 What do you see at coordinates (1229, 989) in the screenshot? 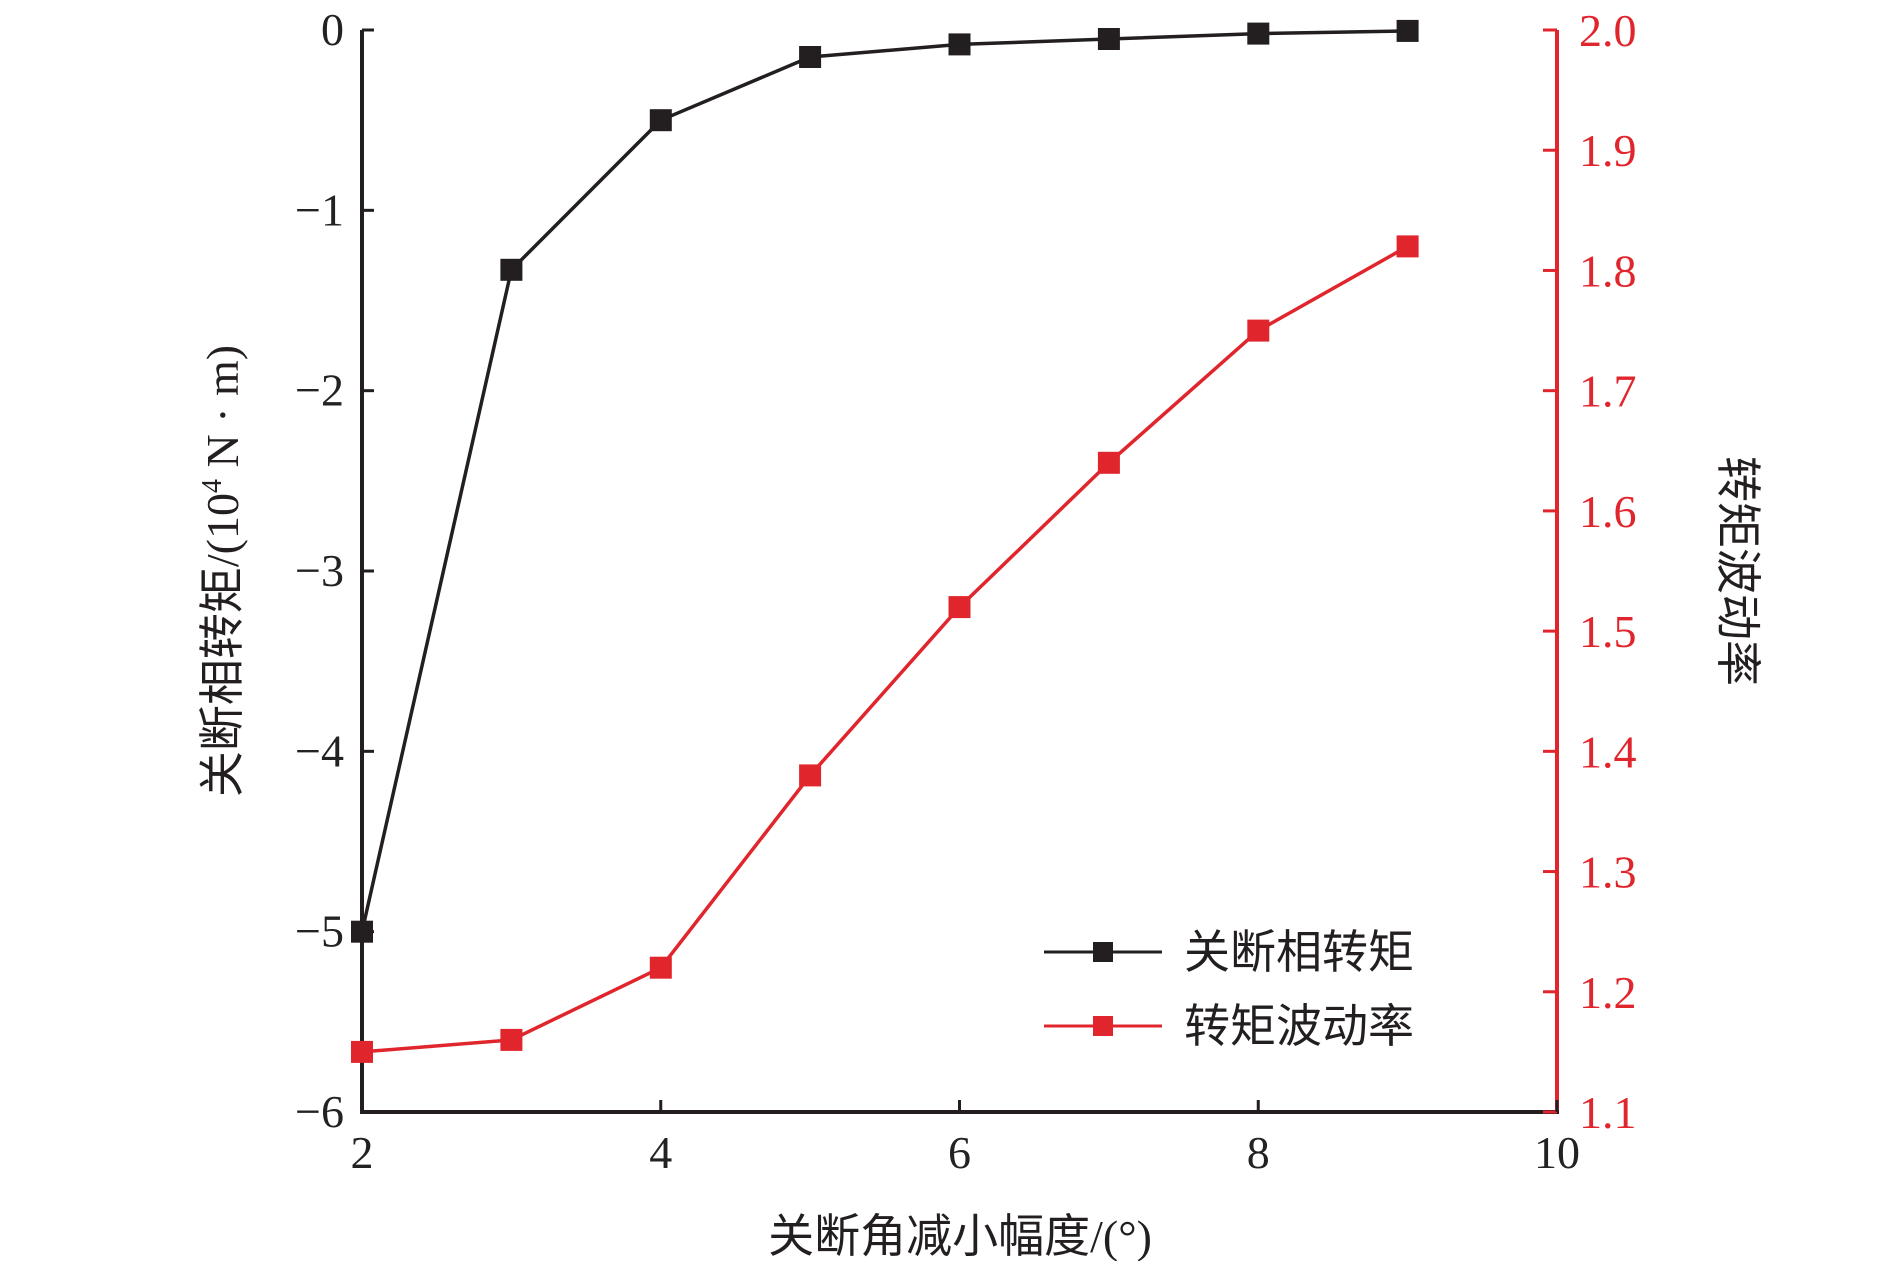
I see `legend: 关断相转矩 转矩波动率` at bounding box center [1229, 989].